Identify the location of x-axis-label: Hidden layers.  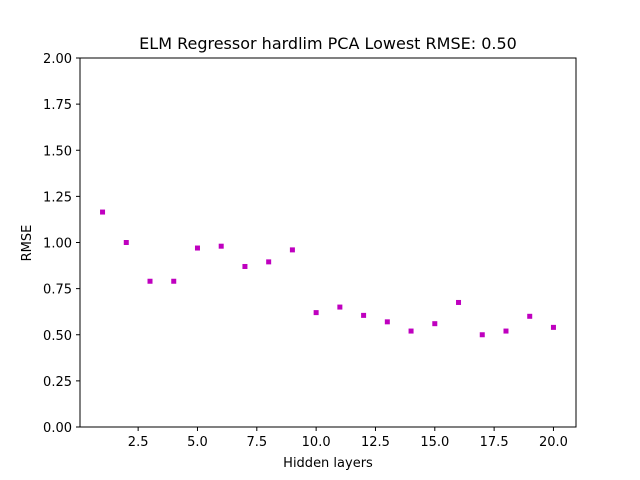
(328, 463).